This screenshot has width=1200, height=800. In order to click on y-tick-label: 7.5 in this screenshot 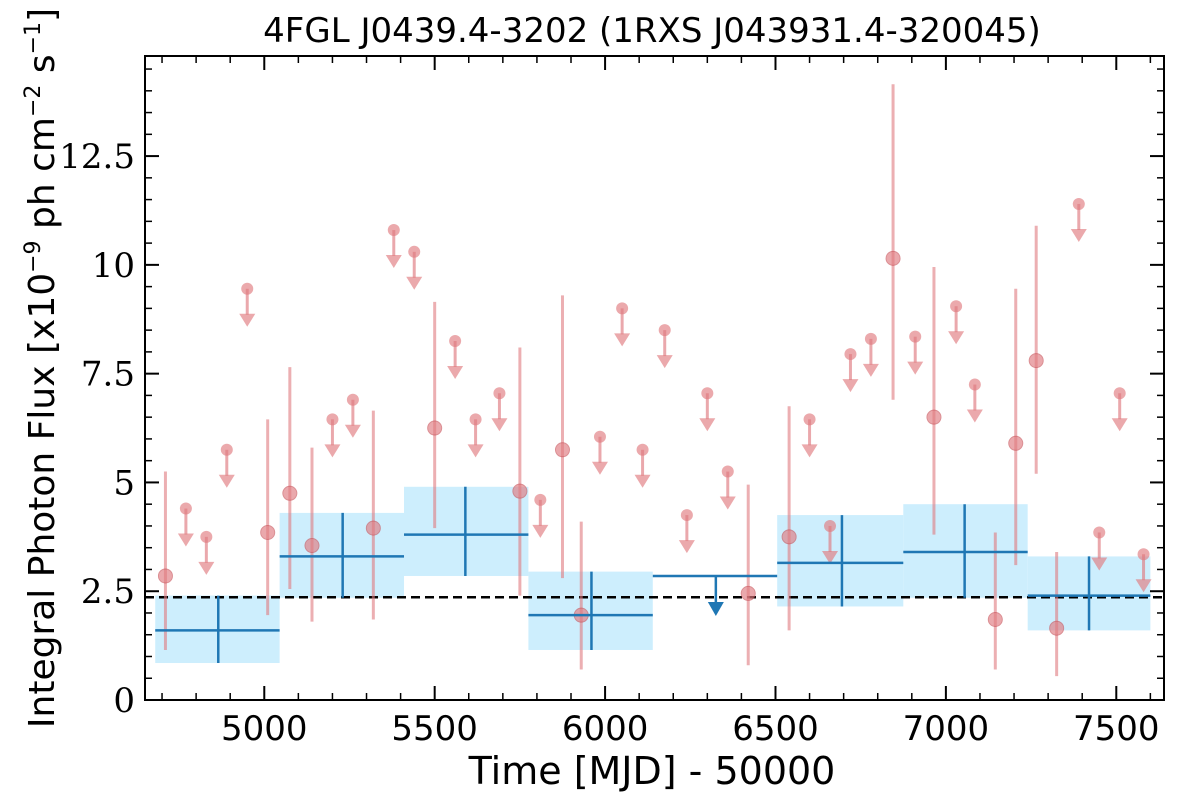, I will do `click(108, 375)`.